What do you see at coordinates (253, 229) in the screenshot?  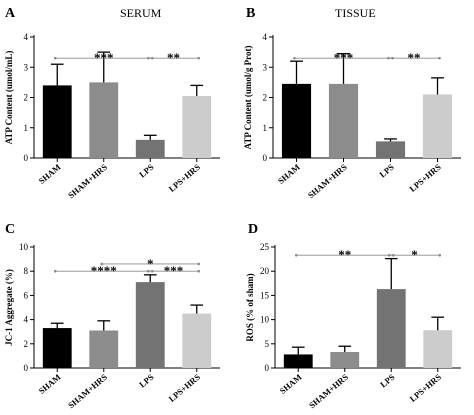 I see `panel-letter: D` at bounding box center [253, 229].